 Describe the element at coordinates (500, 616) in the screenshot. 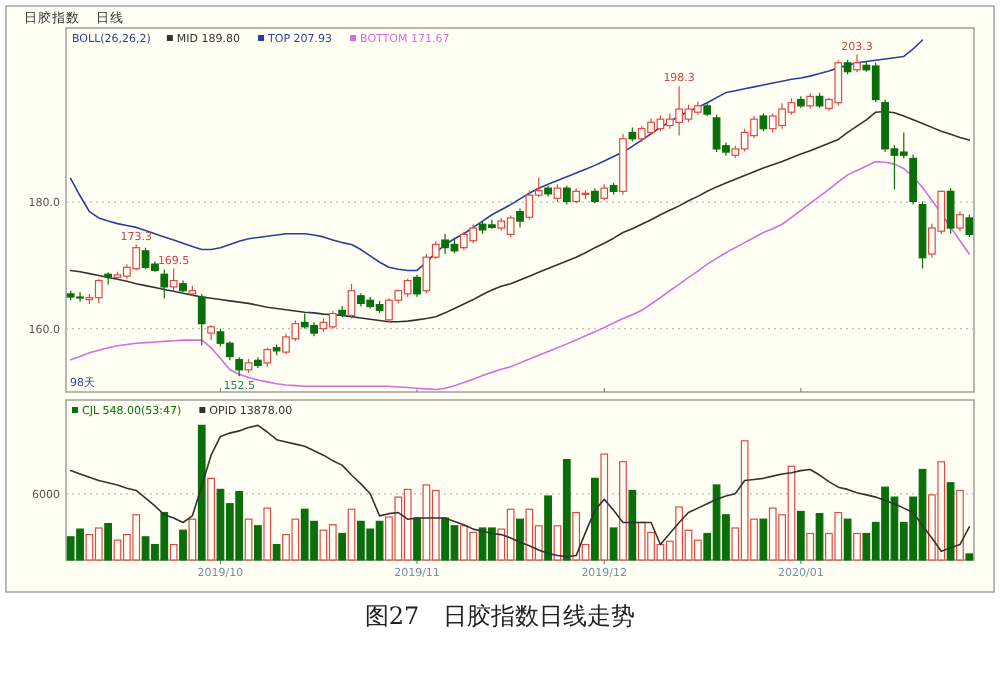

I see `caption: 图27 日胶指数日线走势` at that location.